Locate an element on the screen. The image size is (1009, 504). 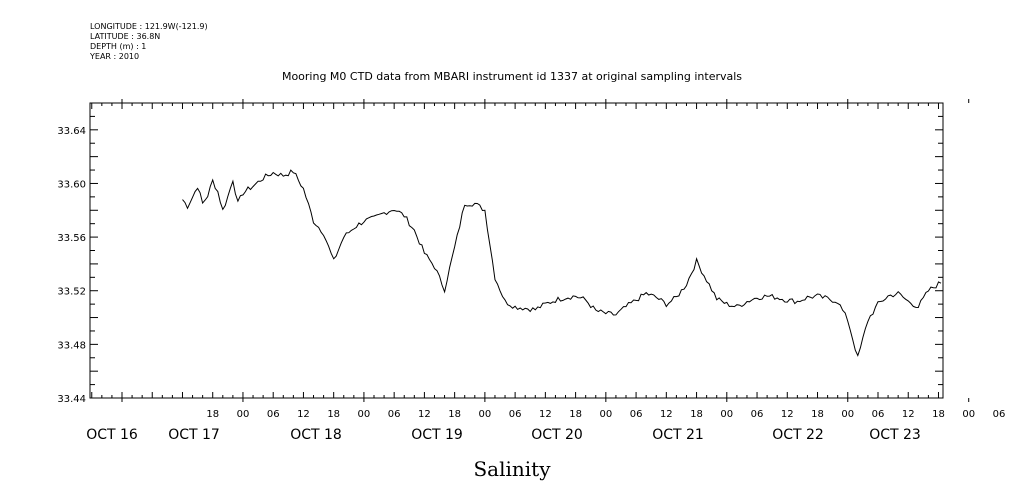
y-tick-label: 33.52 is located at coordinates (71, 292).